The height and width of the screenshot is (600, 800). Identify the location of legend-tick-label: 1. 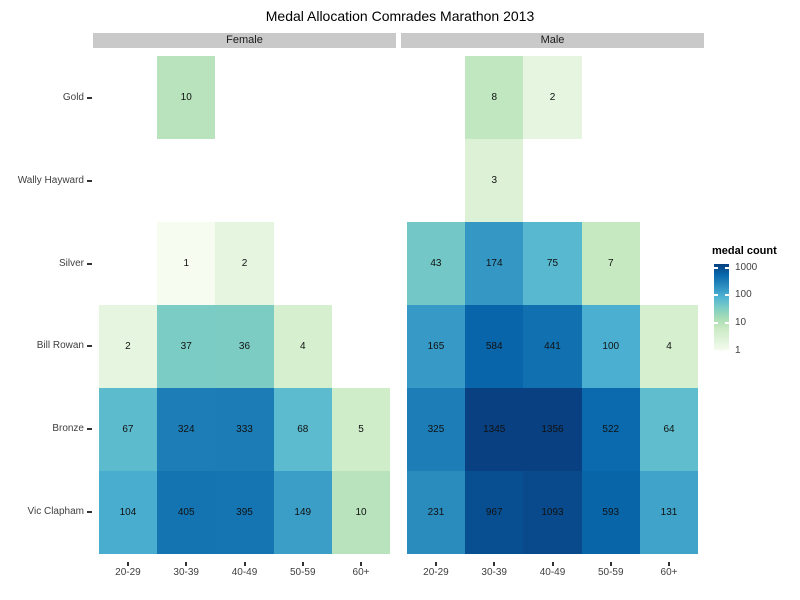
(738, 350).